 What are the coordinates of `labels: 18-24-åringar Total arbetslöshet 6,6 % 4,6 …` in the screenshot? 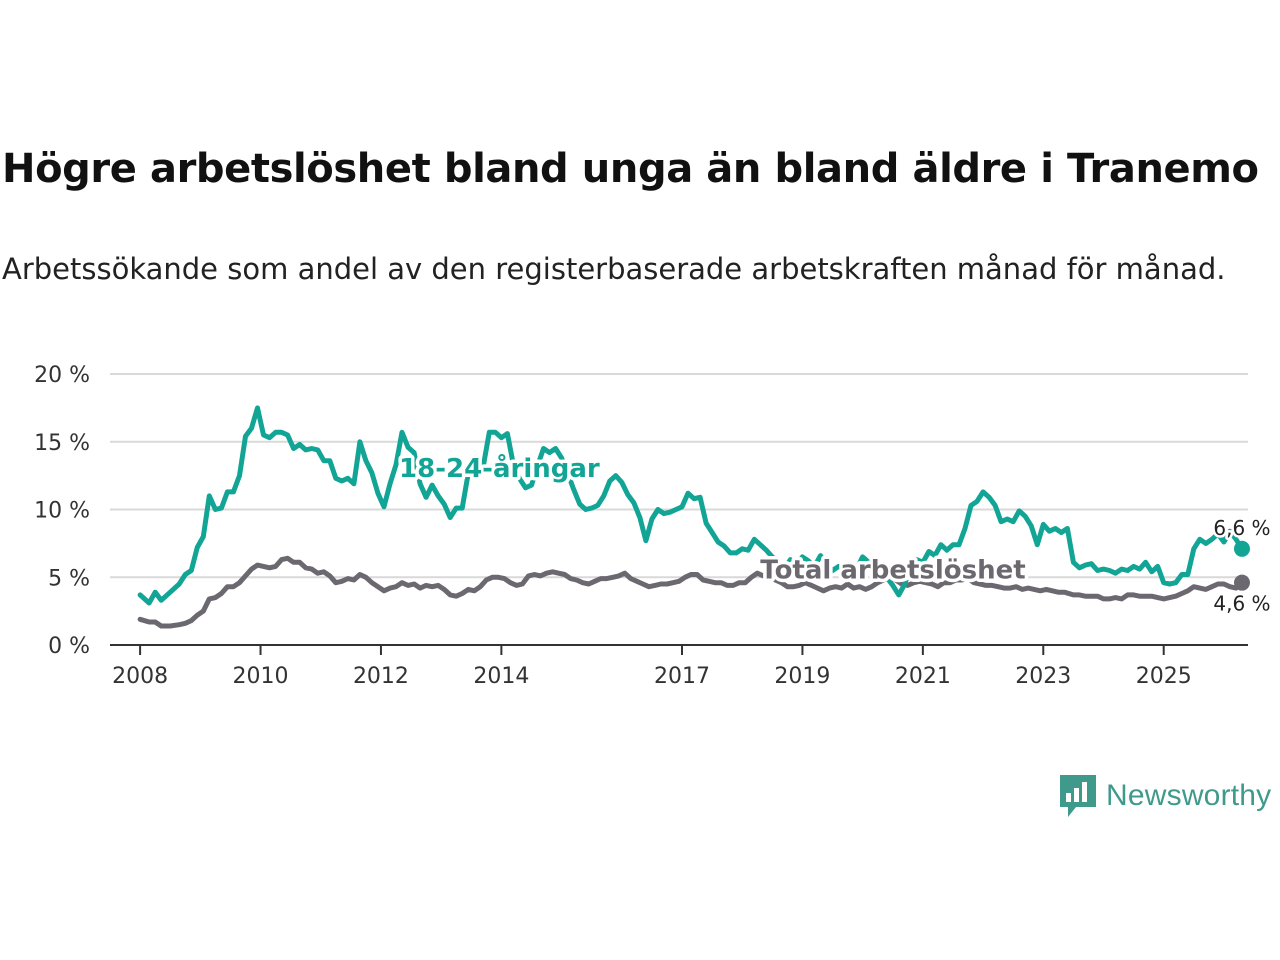 It's located at (835, 533).